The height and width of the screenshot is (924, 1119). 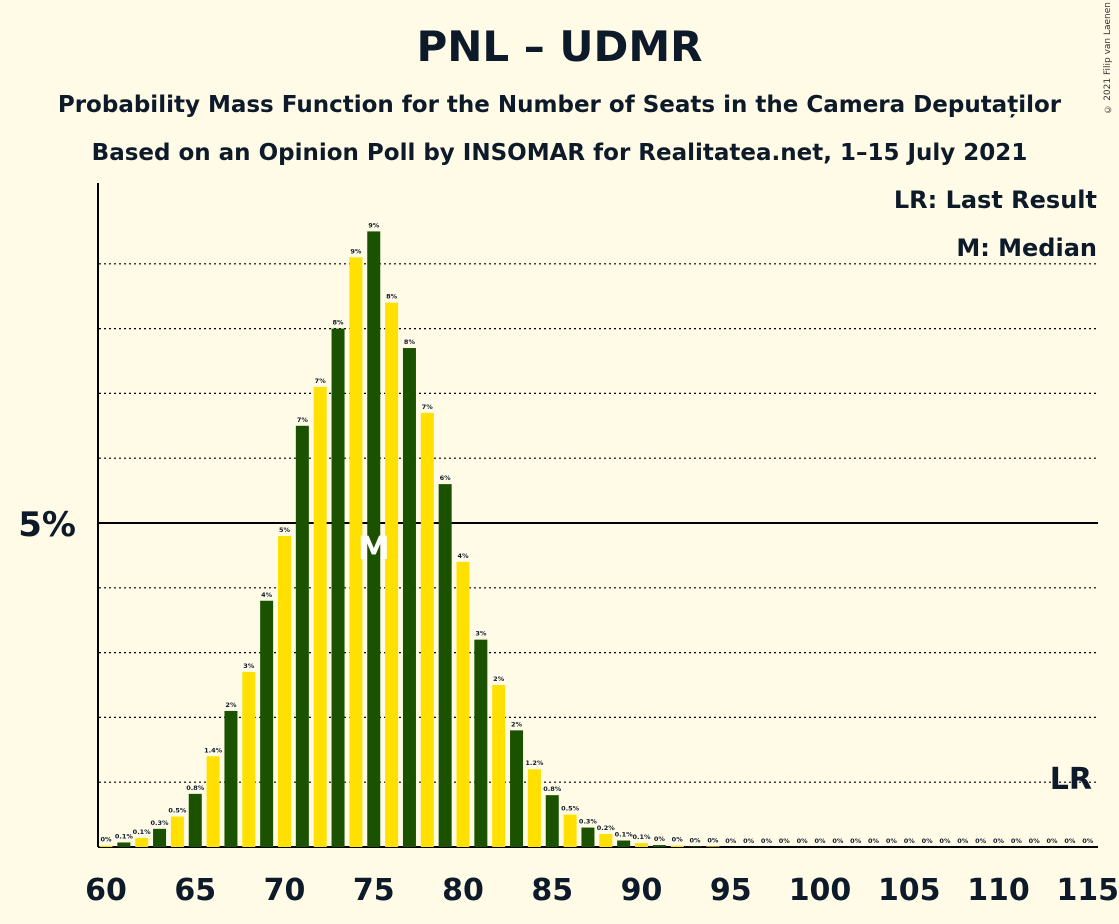 What do you see at coordinates (820, 841) in the screenshot?
I see `data-label-100: 0%` at bounding box center [820, 841].